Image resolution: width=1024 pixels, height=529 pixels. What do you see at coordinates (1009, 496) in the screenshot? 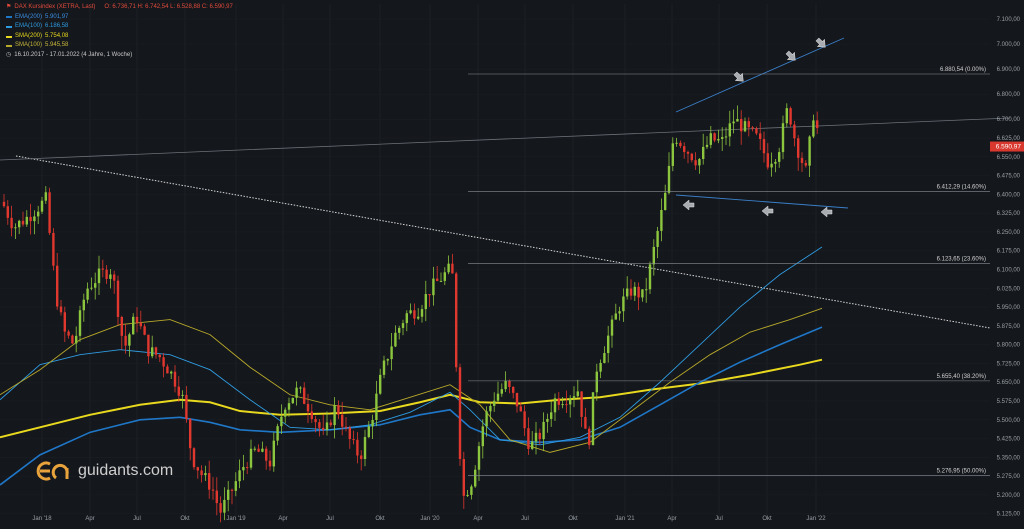
I see `y-tick-label: 5.200,00` at bounding box center [1009, 496].